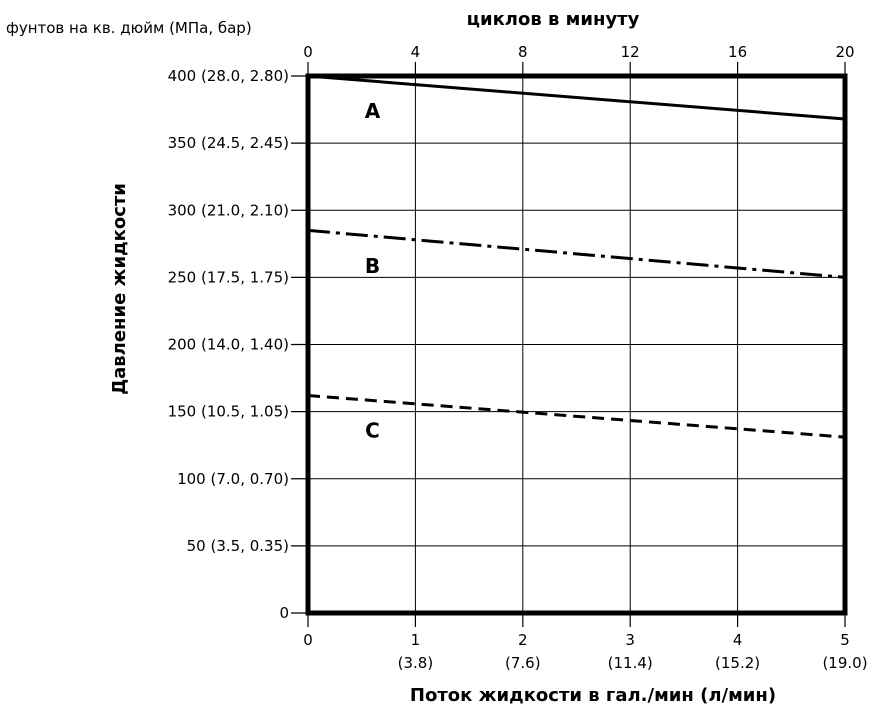 The height and width of the screenshot is (710, 872). Describe the element at coordinates (576, 97) in the screenshot. I see `series-a-line` at that location.